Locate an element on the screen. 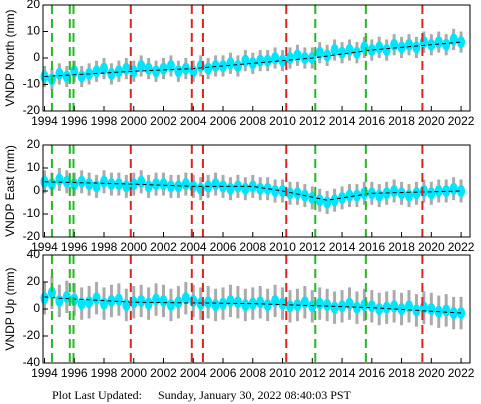 Image resolution: width=481 pixels, height=404 pixels. x-tick-label: 2022 is located at coordinates (461, 247).